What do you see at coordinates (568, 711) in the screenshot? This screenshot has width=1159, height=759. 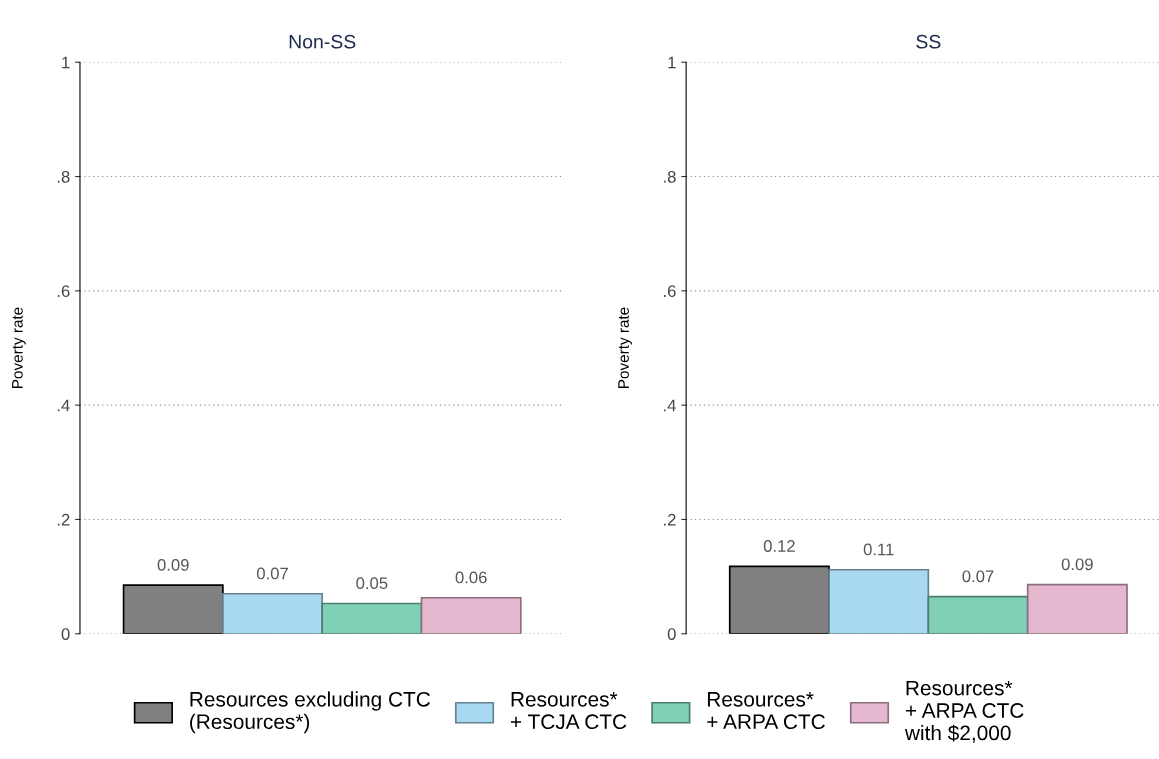 I see `legend-label: Resources* + TCJA CTC` at bounding box center [568, 711].